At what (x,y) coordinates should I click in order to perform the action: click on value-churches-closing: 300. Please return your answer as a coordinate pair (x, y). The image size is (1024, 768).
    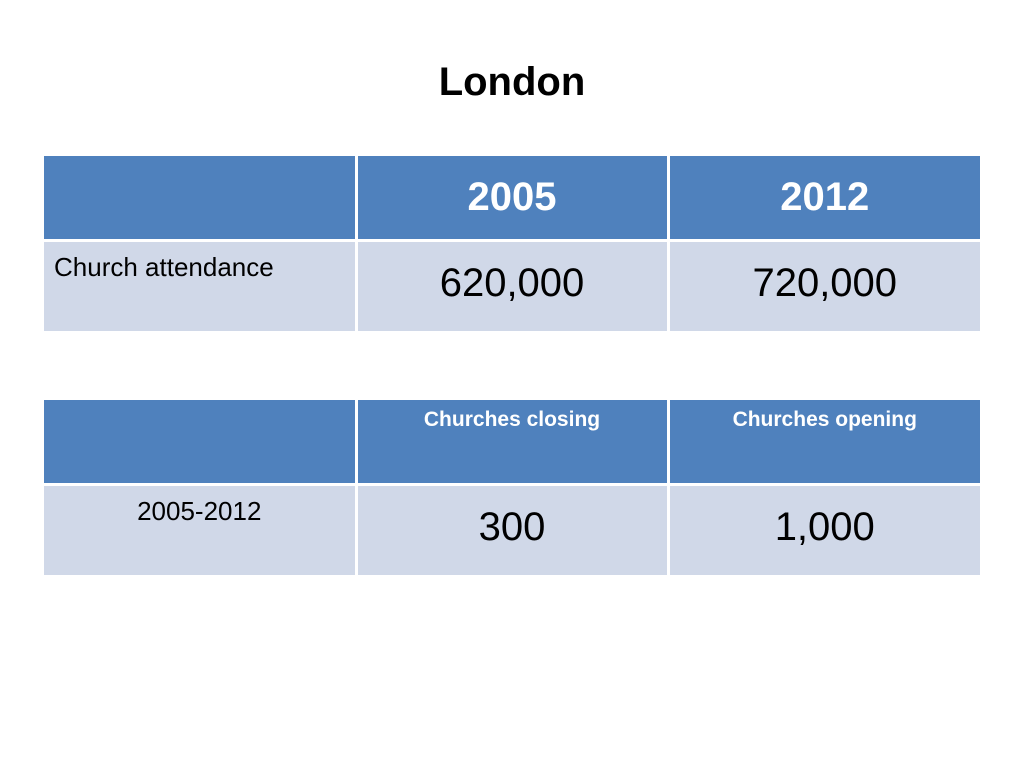
    Looking at the image, I should click on (512, 529).